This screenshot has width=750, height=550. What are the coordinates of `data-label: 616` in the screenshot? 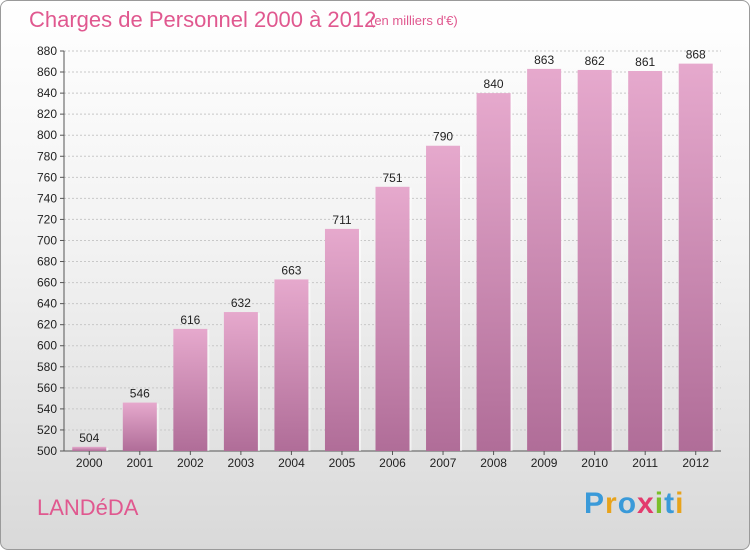 It's located at (190, 320).